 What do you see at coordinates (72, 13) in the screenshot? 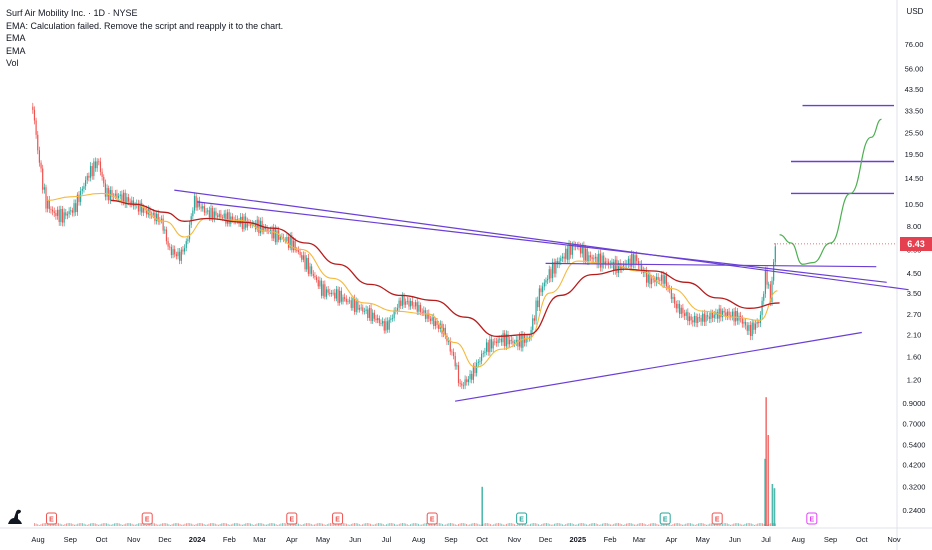
I see `symbol-title: Surf Air Mobility Inc. · 1D · NYSE` at bounding box center [72, 13].